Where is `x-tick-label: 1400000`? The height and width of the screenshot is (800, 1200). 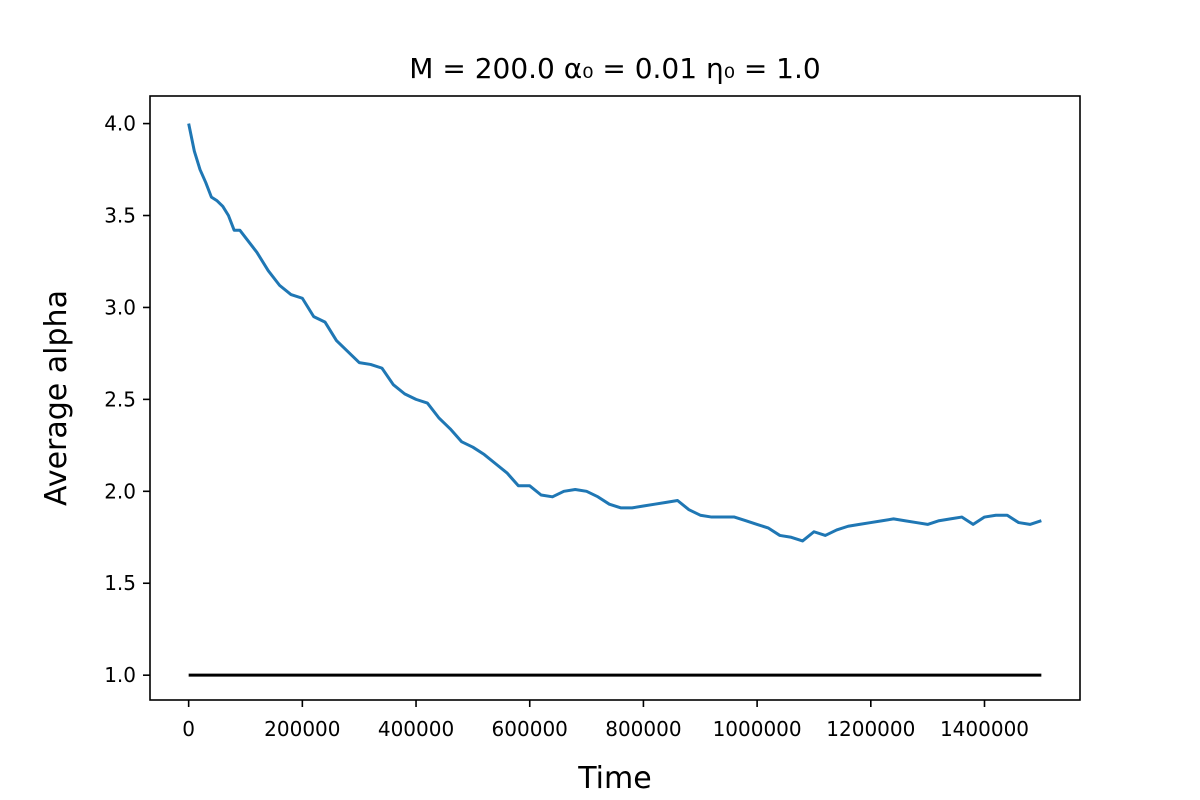 x-tick-label: 1400000 is located at coordinates (984, 729).